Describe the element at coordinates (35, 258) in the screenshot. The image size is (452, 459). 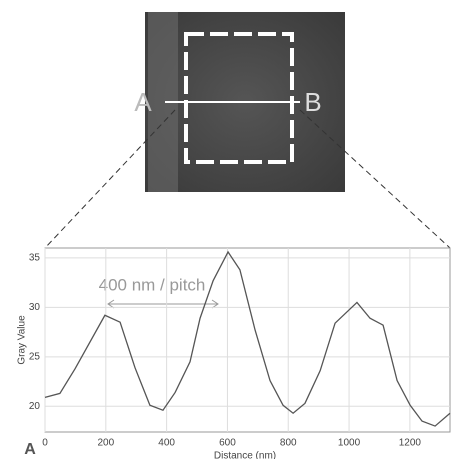
I see `y-tick-label: 35` at that location.